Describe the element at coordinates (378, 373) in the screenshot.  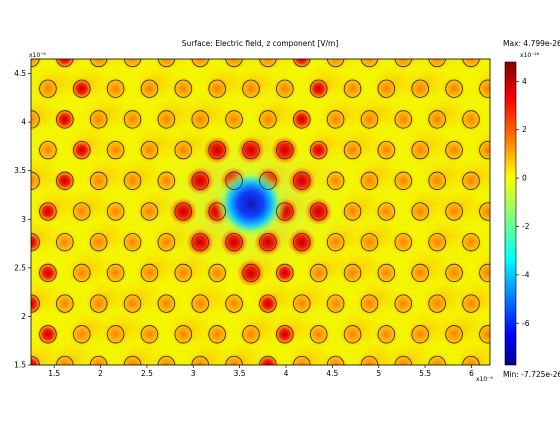
I see `x-tick-label: 5` at that location.